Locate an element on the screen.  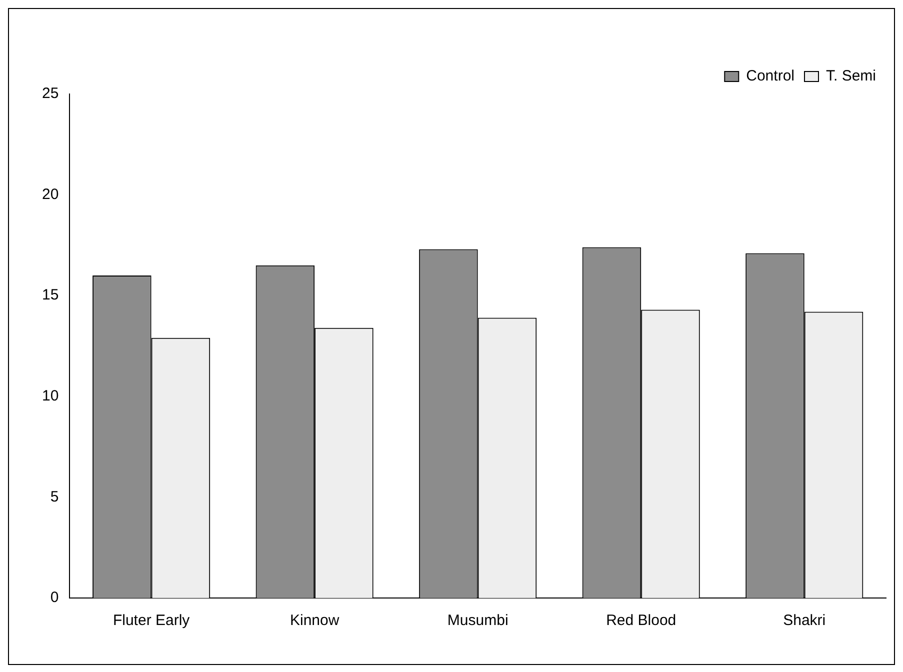
y-tick-label: 5 is located at coordinates (54, 497).